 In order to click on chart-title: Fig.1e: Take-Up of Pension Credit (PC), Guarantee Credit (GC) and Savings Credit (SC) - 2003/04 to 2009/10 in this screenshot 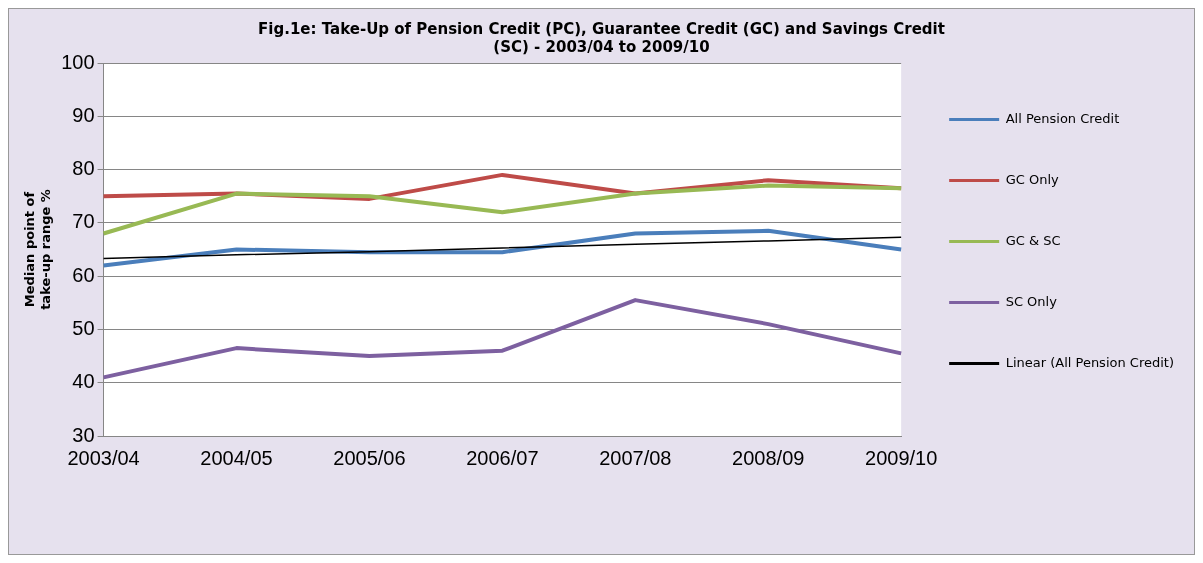, I will do `click(601, 37)`.